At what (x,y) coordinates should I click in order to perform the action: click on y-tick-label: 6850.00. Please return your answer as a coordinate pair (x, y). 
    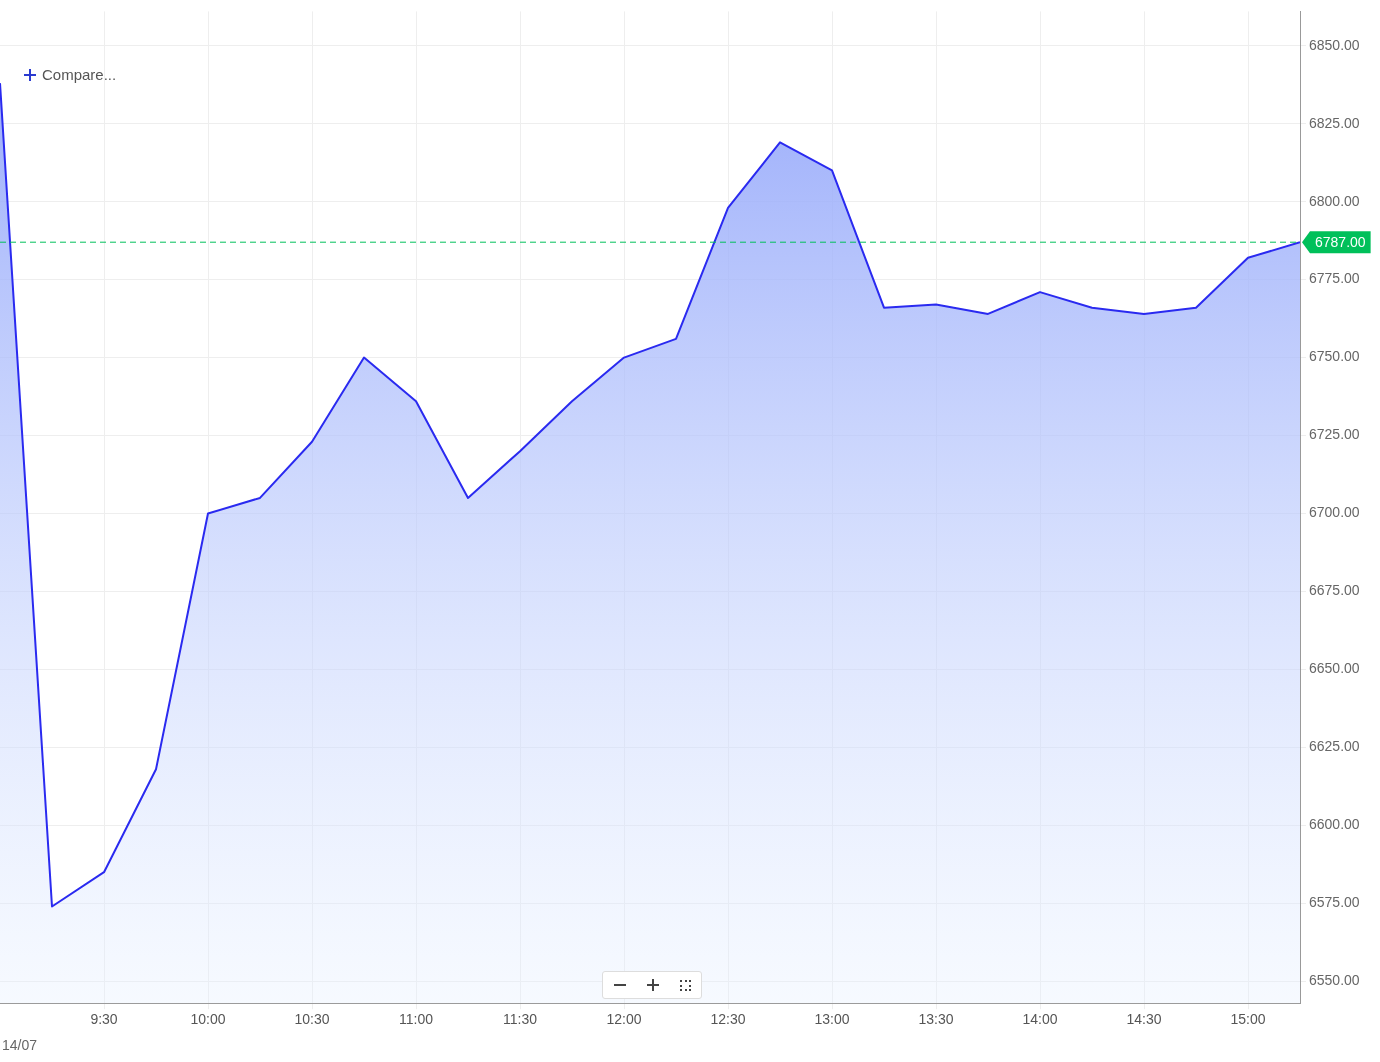
    Looking at the image, I should click on (1334, 44).